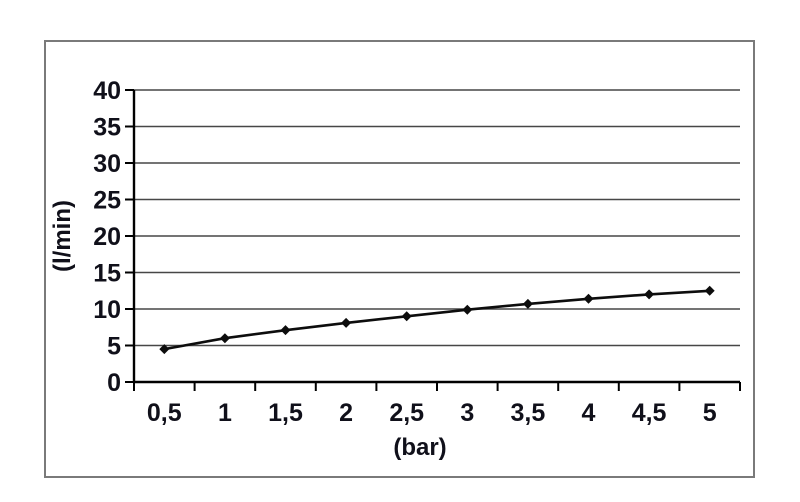 Image resolution: width=800 pixels, height=502 pixels. What do you see at coordinates (107, 237) in the screenshot?
I see `y-tick-label: 20` at bounding box center [107, 237].